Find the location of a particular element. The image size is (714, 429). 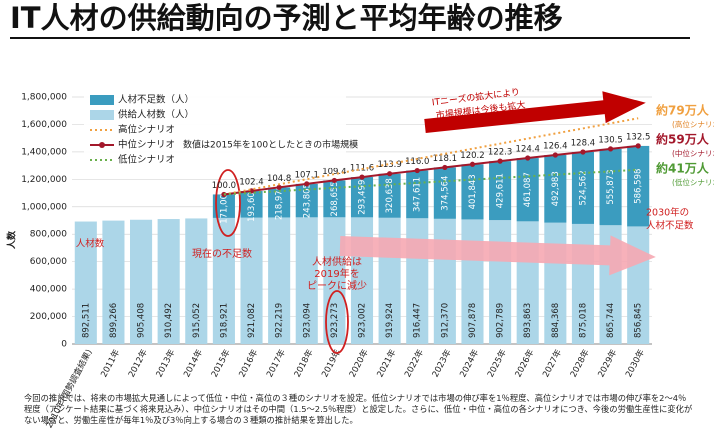

value-label: 923,002 is located at coordinates (363, 320).